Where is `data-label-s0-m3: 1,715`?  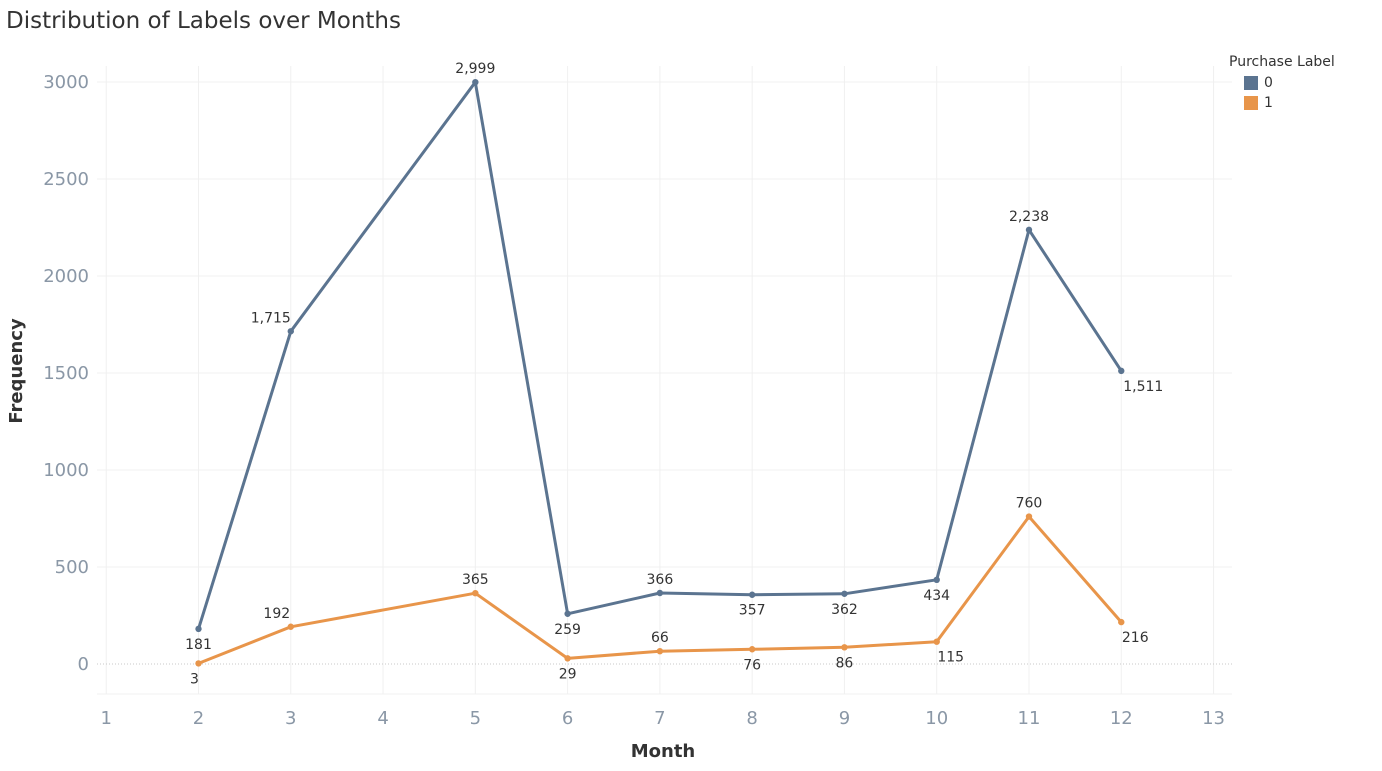 data-label-s0-m3: 1,715 is located at coordinates (271, 318).